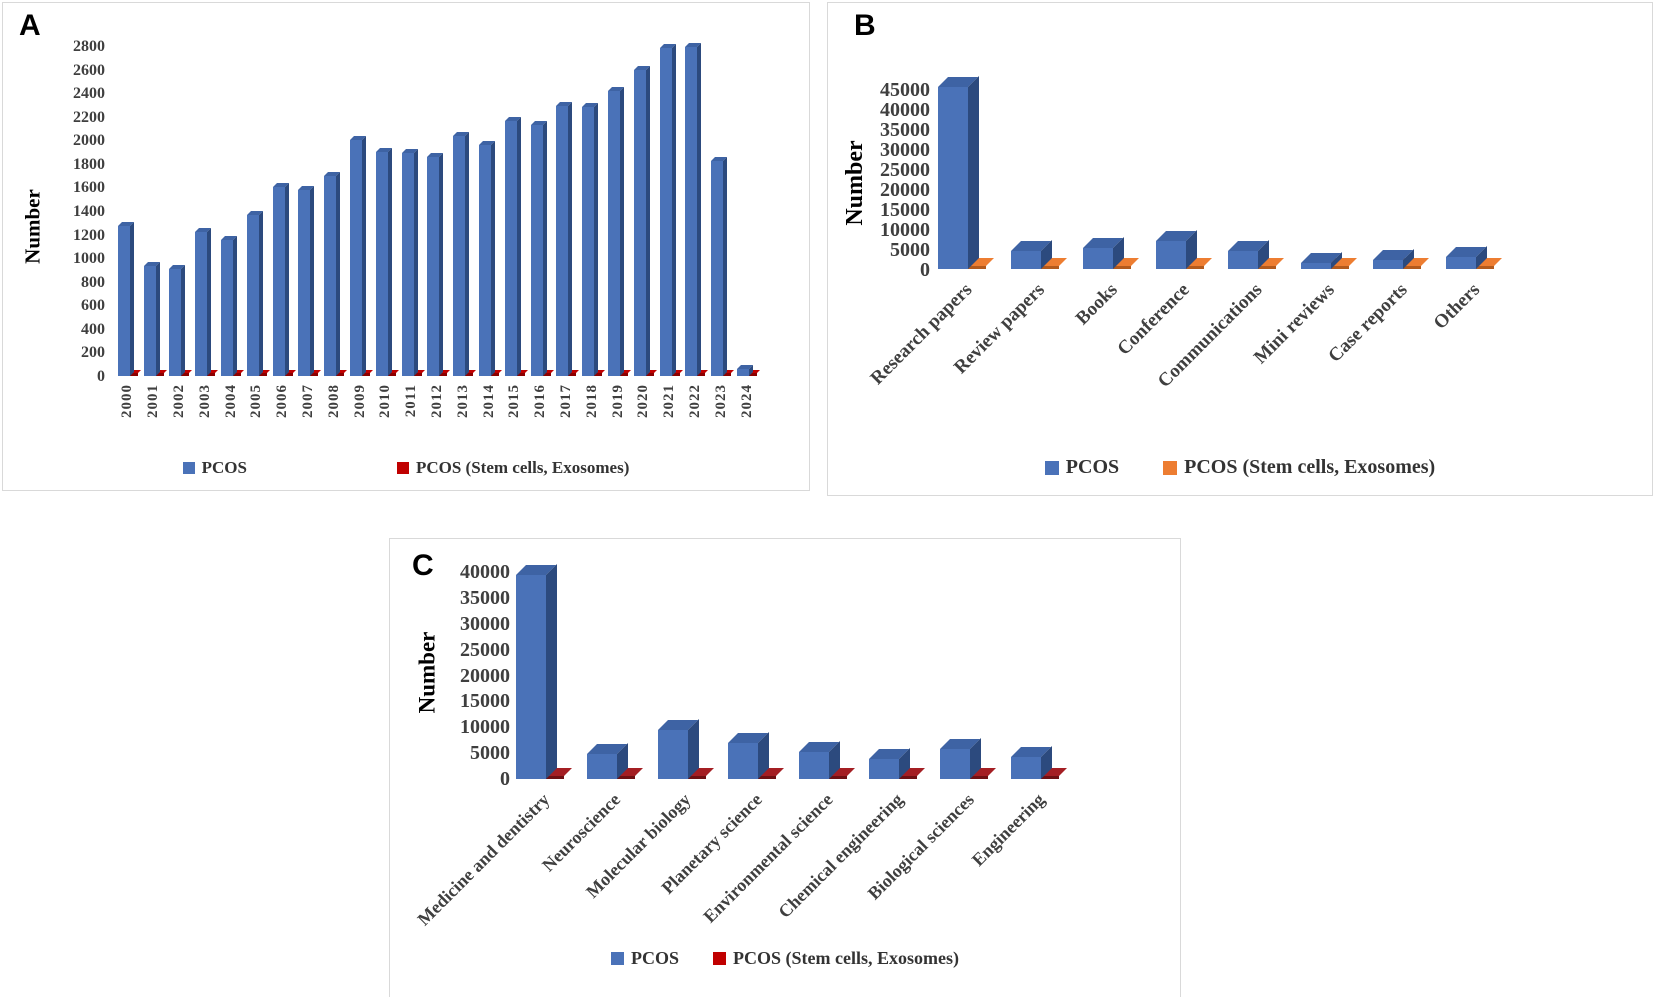  I want to click on y-tick-label: 40000, so click(905, 110).